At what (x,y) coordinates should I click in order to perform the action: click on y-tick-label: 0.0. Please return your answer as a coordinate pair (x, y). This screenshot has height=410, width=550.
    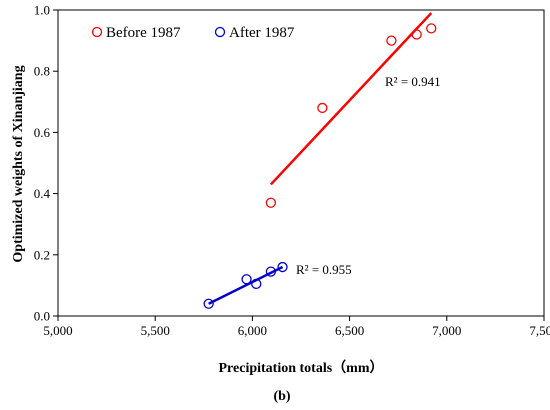
    Looking at the image, I should click on (42, 316).